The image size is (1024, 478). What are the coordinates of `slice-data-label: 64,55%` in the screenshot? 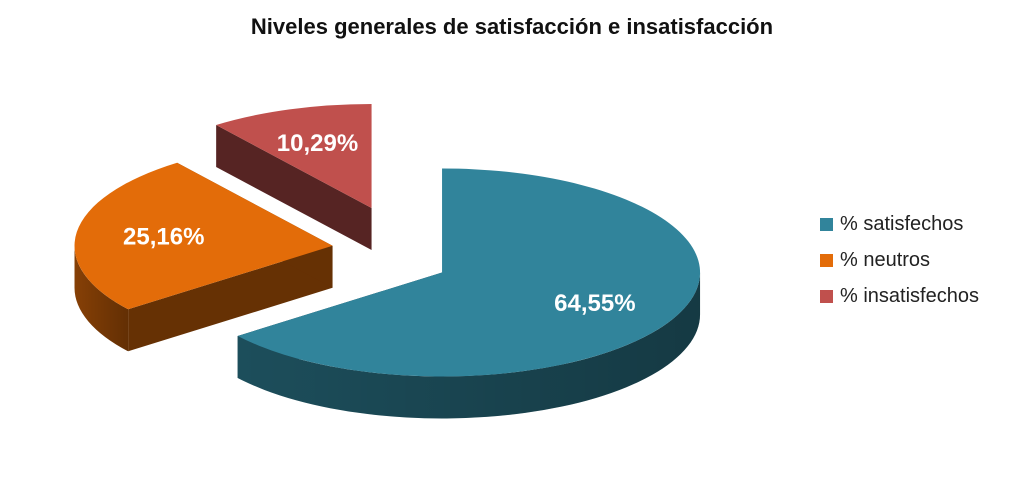 It's located at (594, 303).